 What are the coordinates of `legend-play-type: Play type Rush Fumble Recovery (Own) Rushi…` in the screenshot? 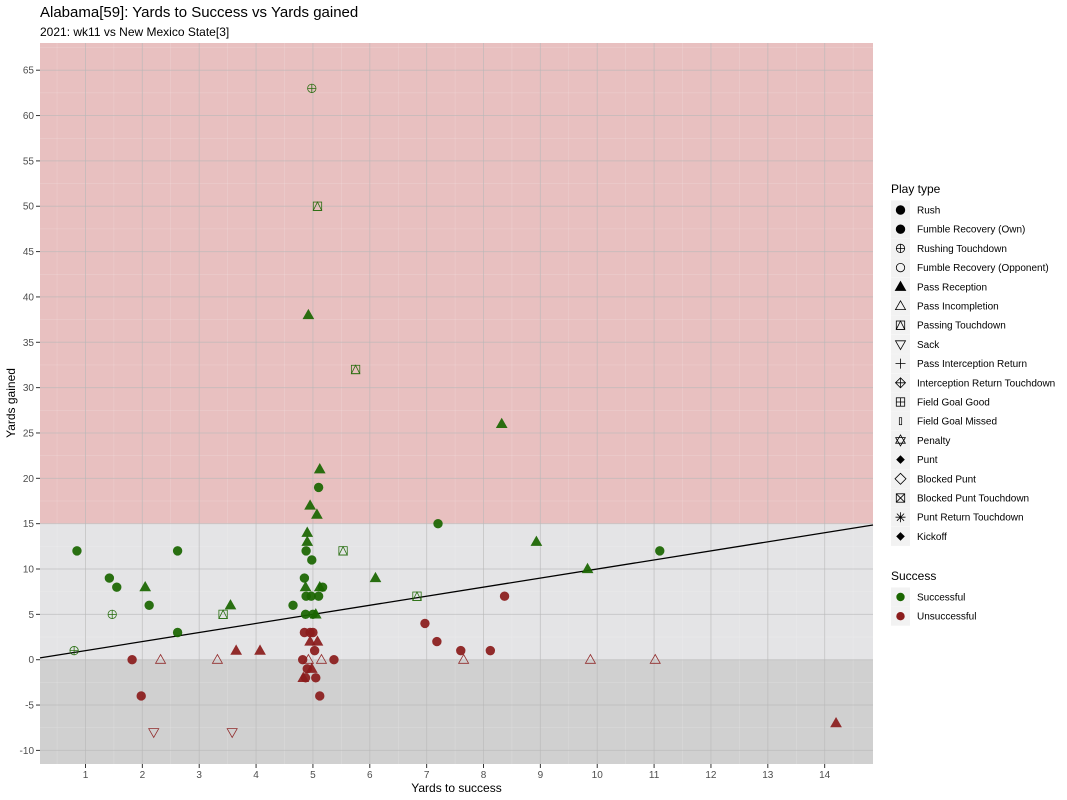 It's located at (973, 364).